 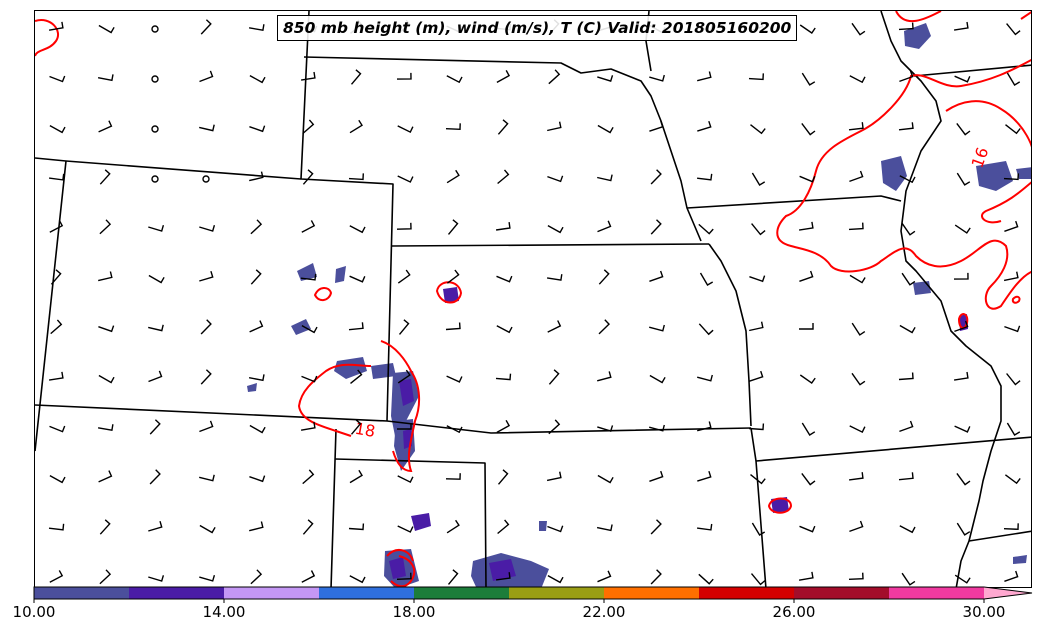 I want to click on colorbar-tick-label: 26.00, so click(x=794, y=612).